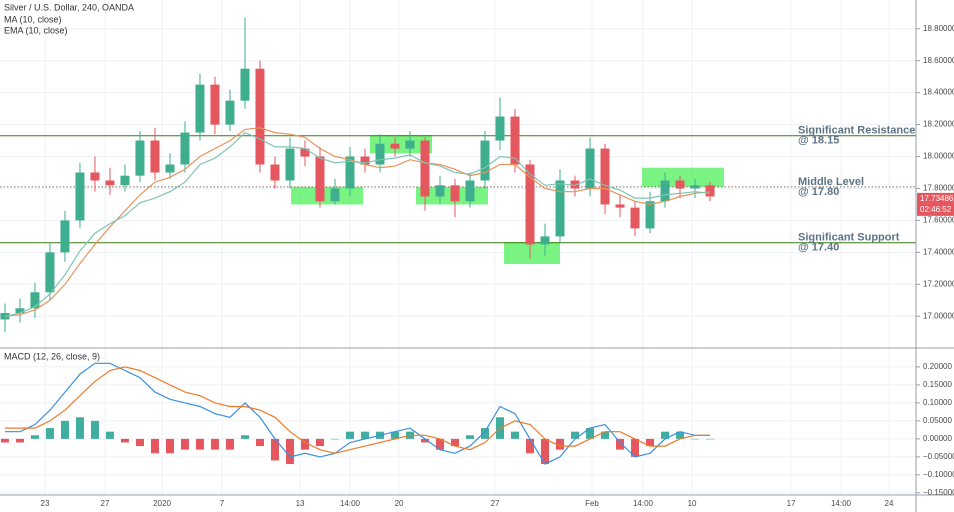 This screenshot has height=512, width=954. Describe the element at coordinates (69, 7) in the screenshot. I see `chart-title: Silver / U.S. Dollar, 240, OANDA` at that location.